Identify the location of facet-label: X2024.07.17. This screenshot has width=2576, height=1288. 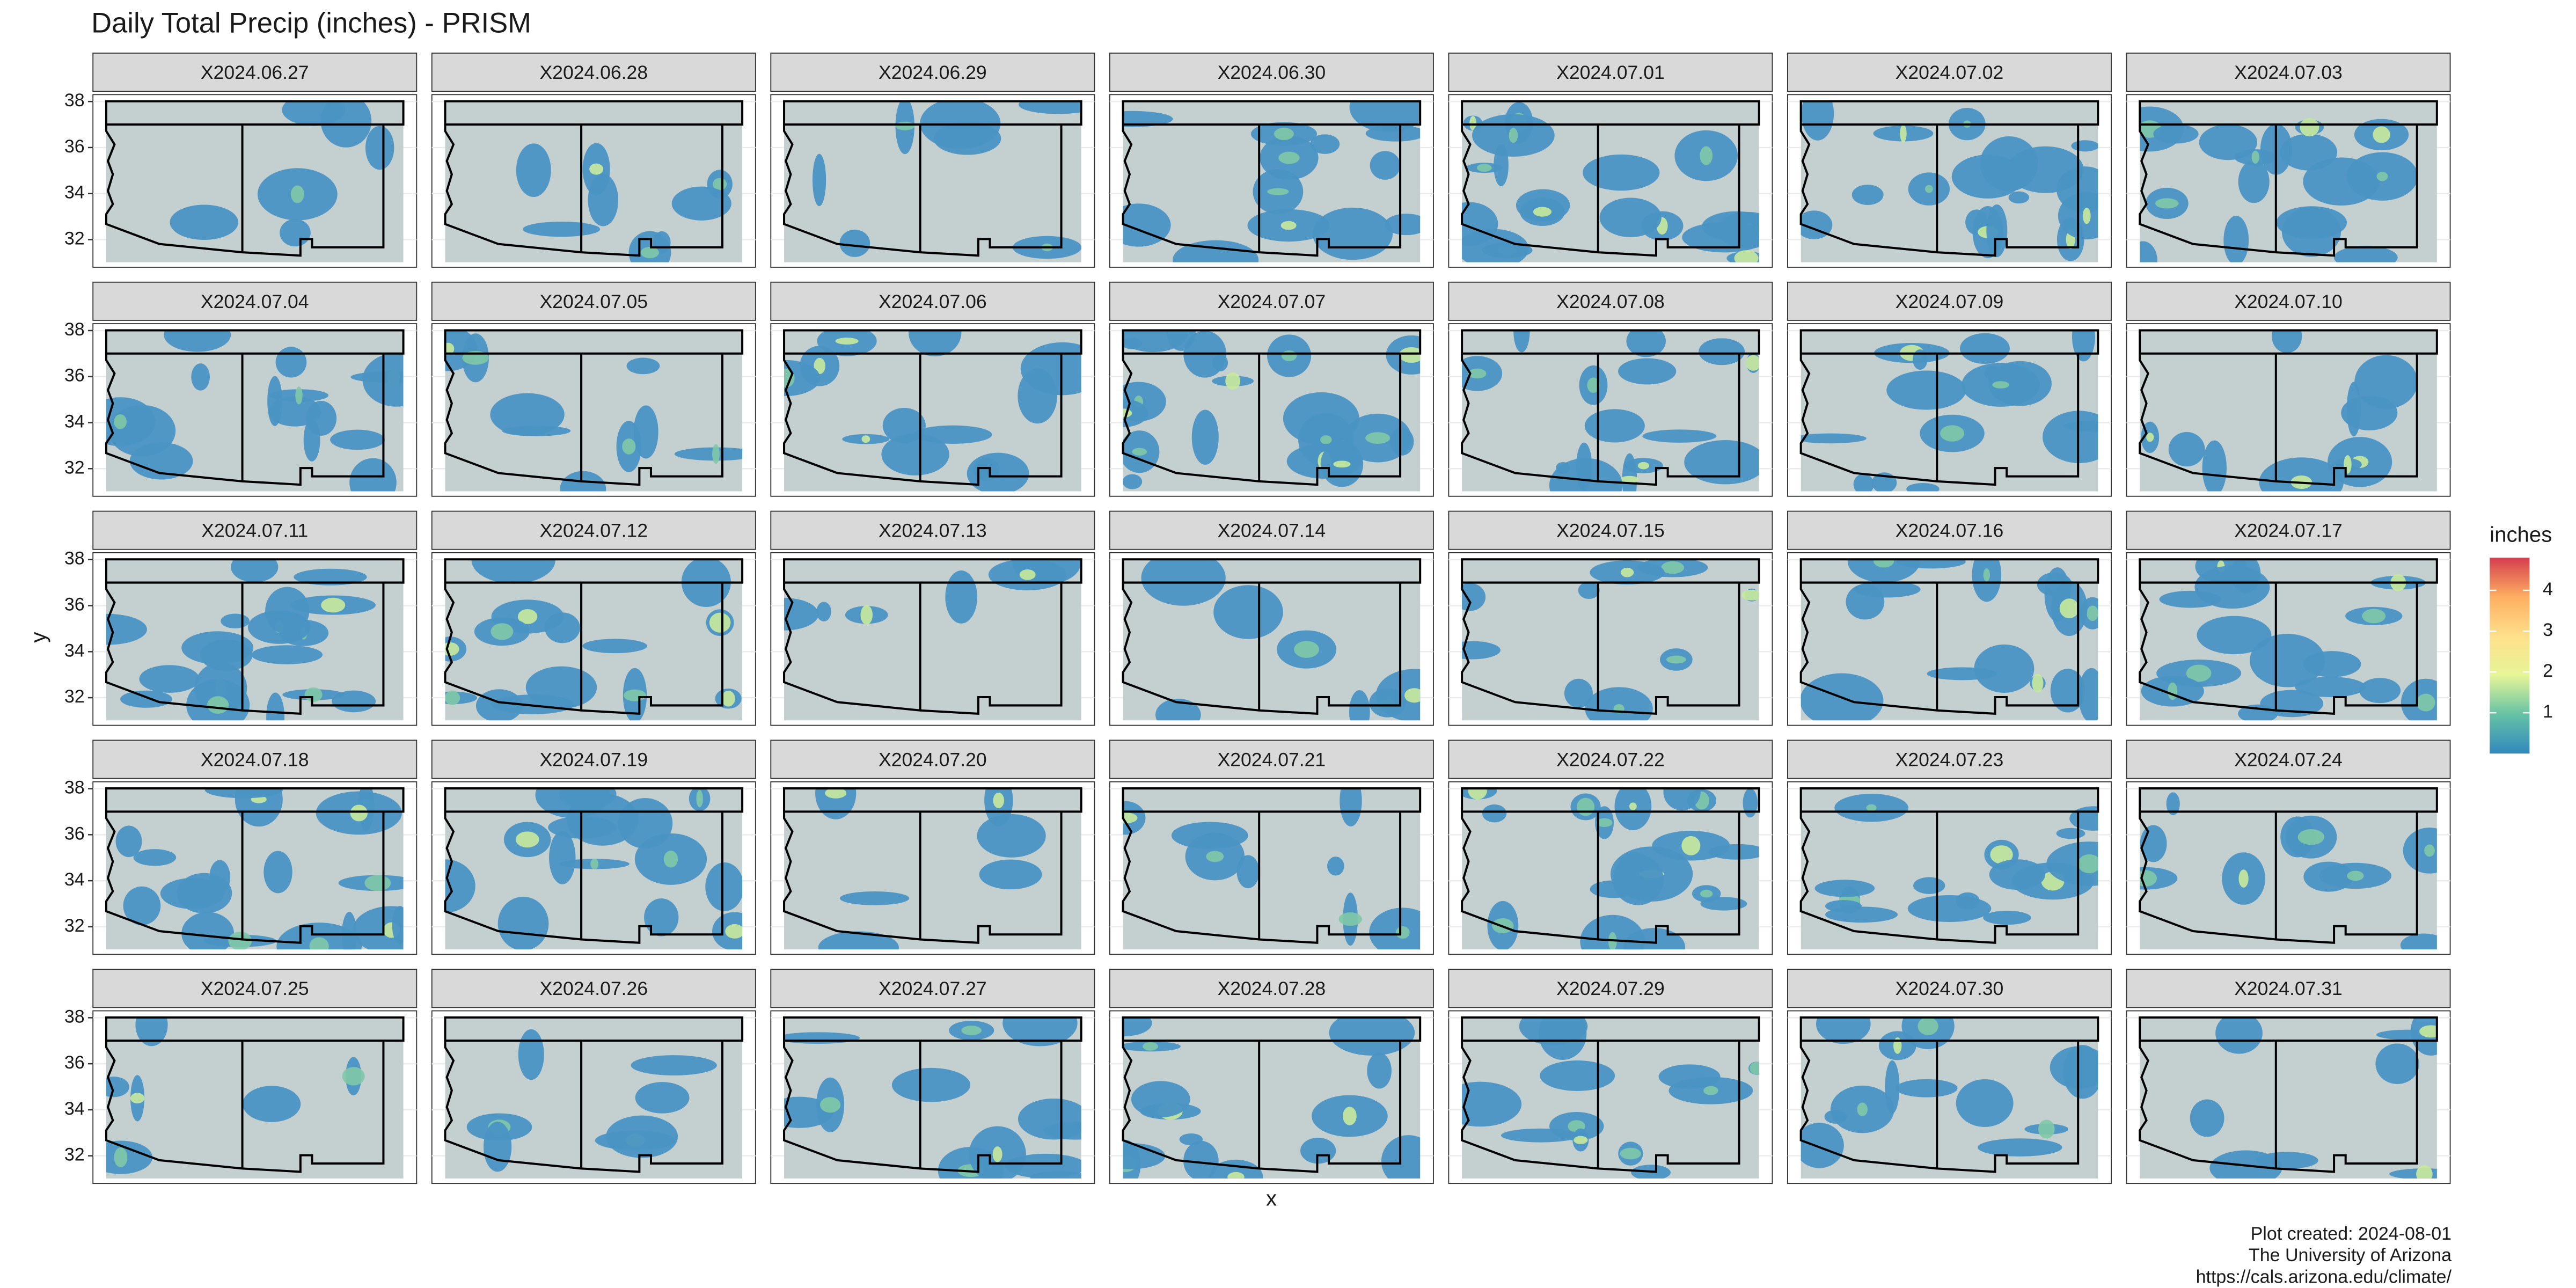
(2288, 530).